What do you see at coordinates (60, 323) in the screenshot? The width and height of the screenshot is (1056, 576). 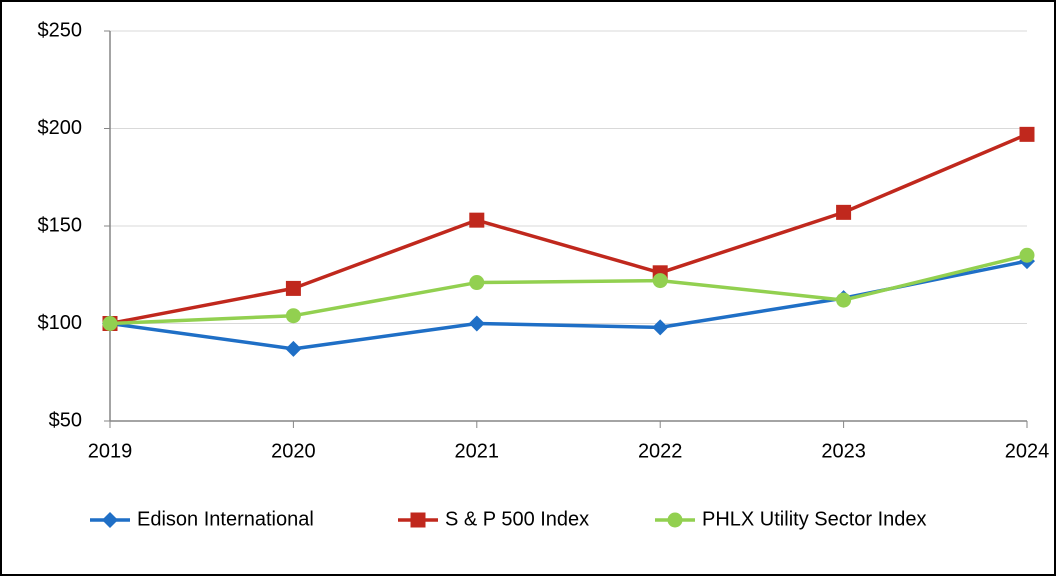 I see `y-tick-label: $100` at bounding box center [60, 323].